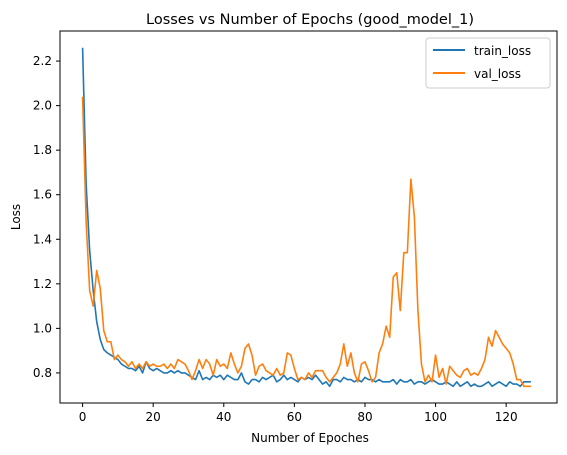 Image resolution: width=567 pixels, height=455 pixels. Describe the element at coordinates (488, 63) in the screenshot. I see `legend: train_loss val_loss` at that location.